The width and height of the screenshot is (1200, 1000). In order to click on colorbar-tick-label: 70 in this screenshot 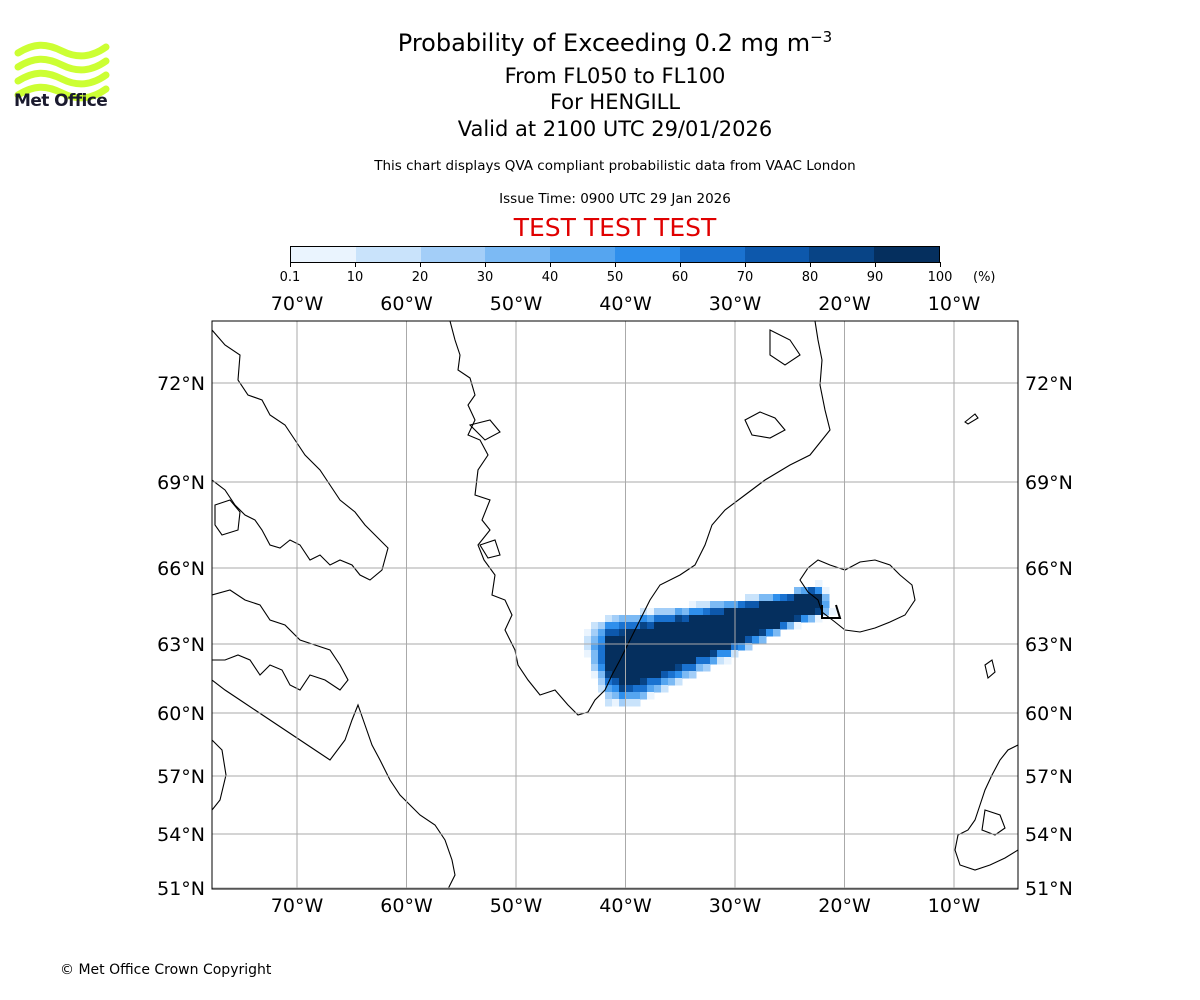, I will do `click(745, 277)`.